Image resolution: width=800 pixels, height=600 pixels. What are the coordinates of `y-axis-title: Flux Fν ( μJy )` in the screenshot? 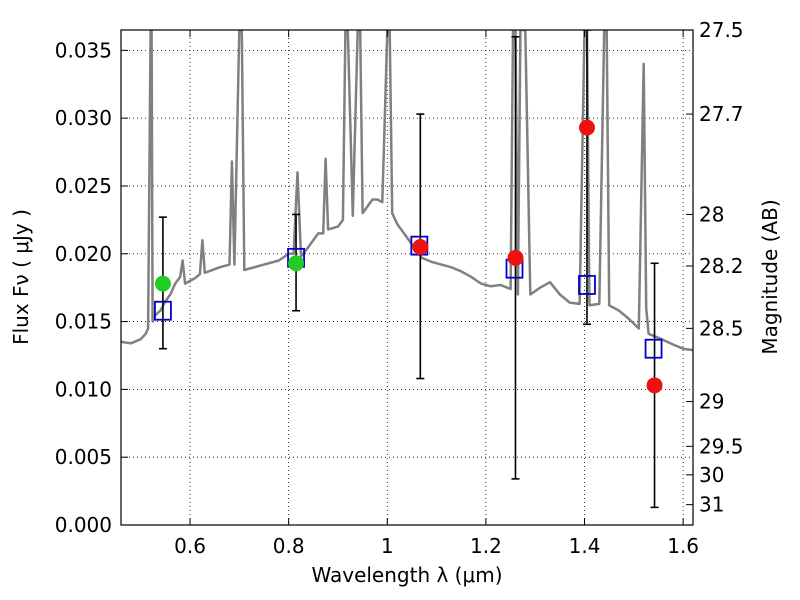 It's located at (21, 277).